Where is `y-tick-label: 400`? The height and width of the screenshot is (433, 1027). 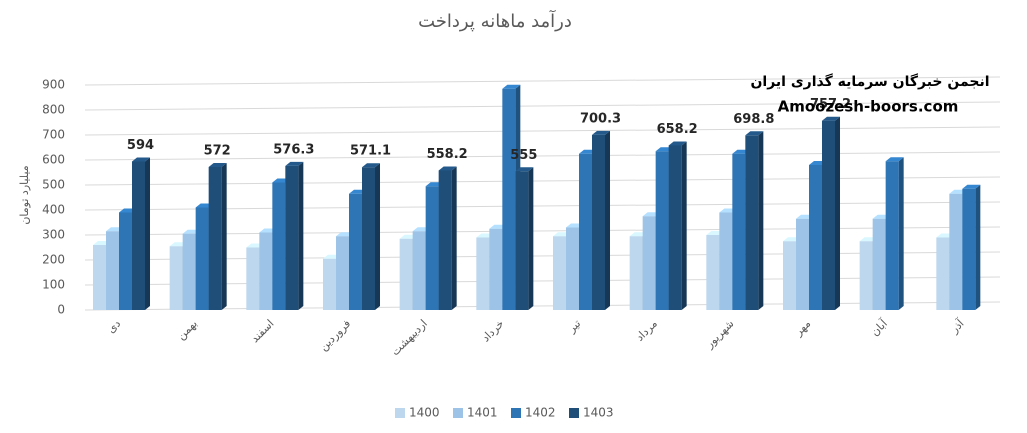
y-tick-label: 400 is located at coordinates (53, 210).